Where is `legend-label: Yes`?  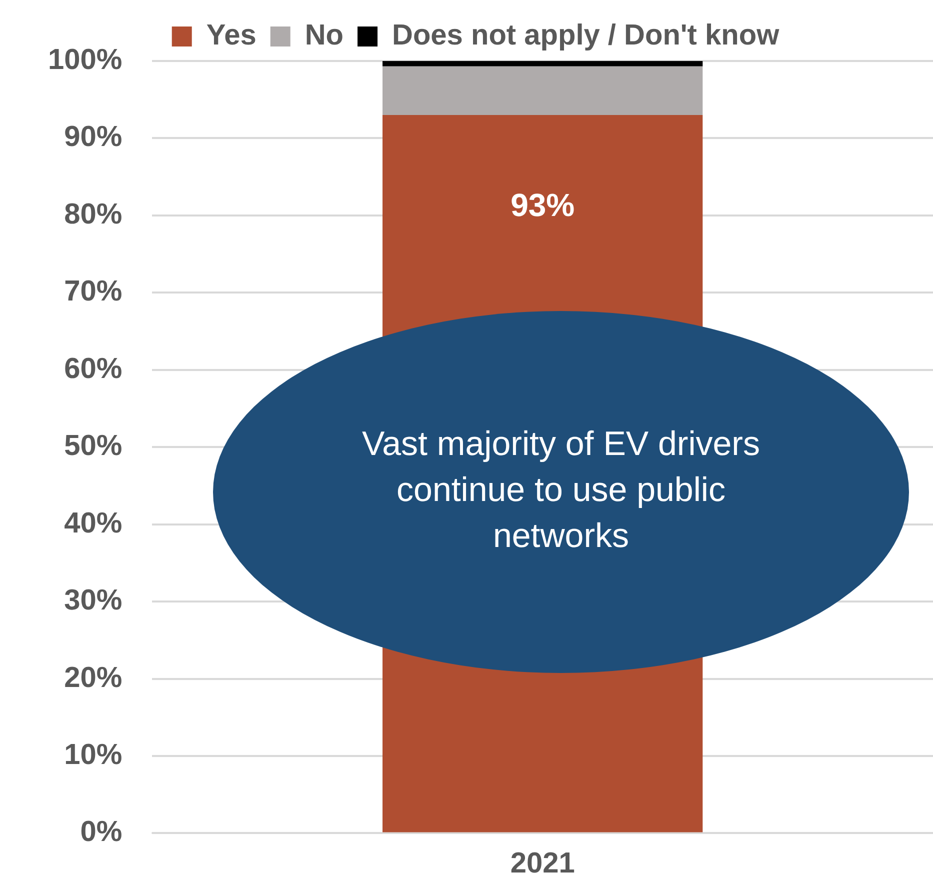 legend-label: Yes is located at coordinates (231, 36).